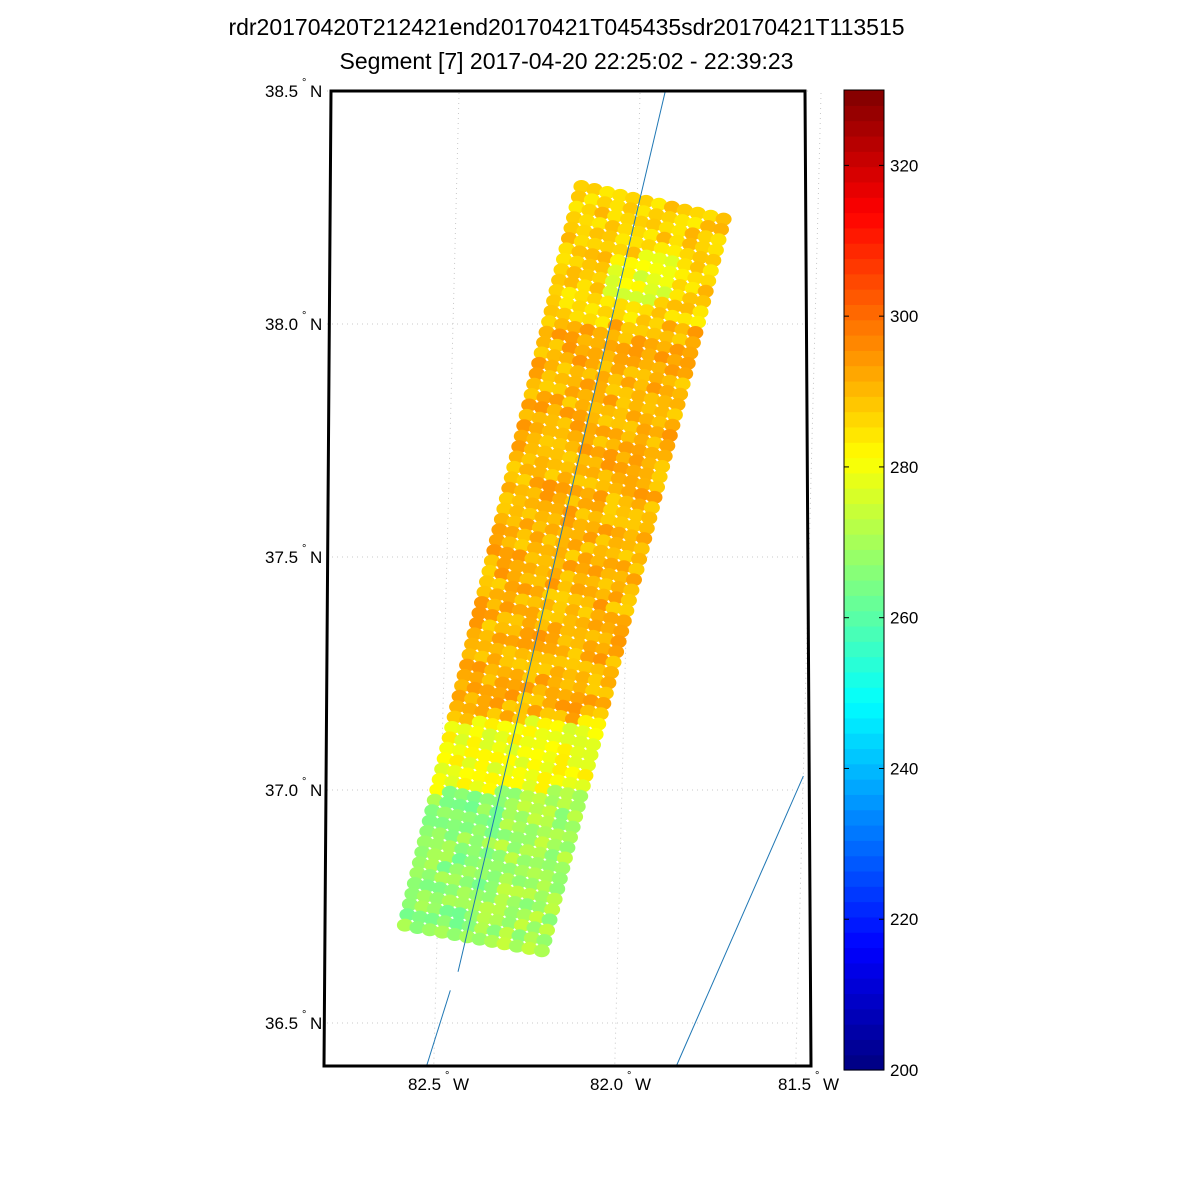 Image resolution: width=1201 pixels, height=1201 pixels. What do you see at coordinates (281, 1023) in the screenshot?
I see `lat-tick-value: 36.5` at bounding box center [281, 1023].